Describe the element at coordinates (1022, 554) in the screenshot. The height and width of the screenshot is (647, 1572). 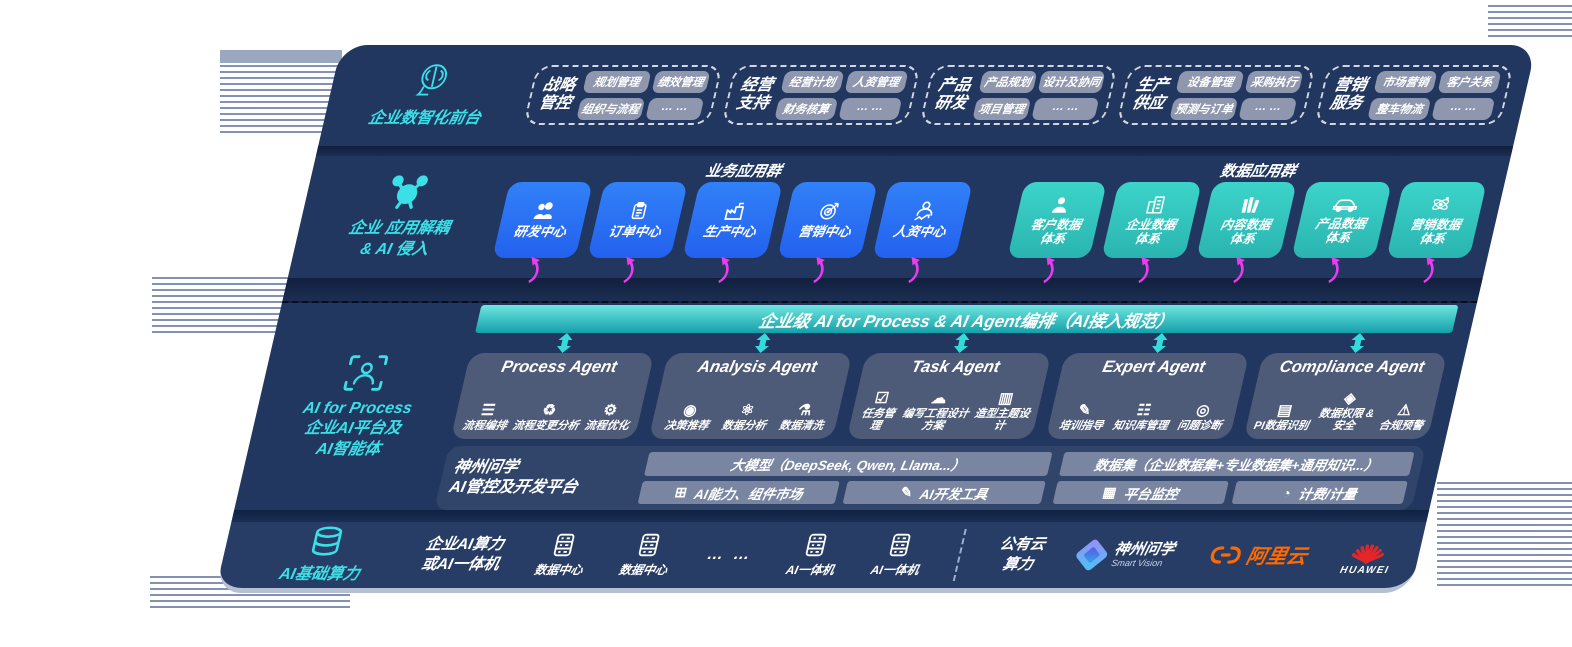
I see `public-cloud-label: 公有云 算力` at that location.